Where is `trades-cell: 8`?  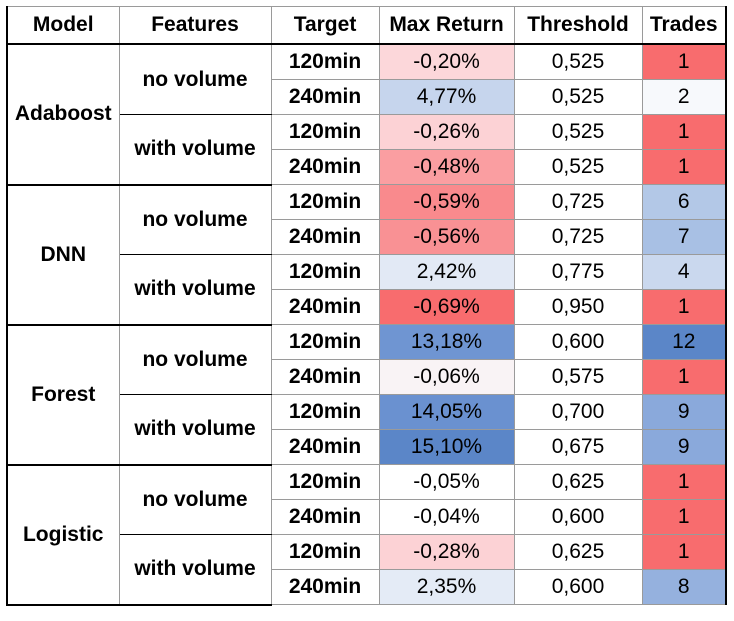
trades-cell: 8 is located at coordinates (684, 587).